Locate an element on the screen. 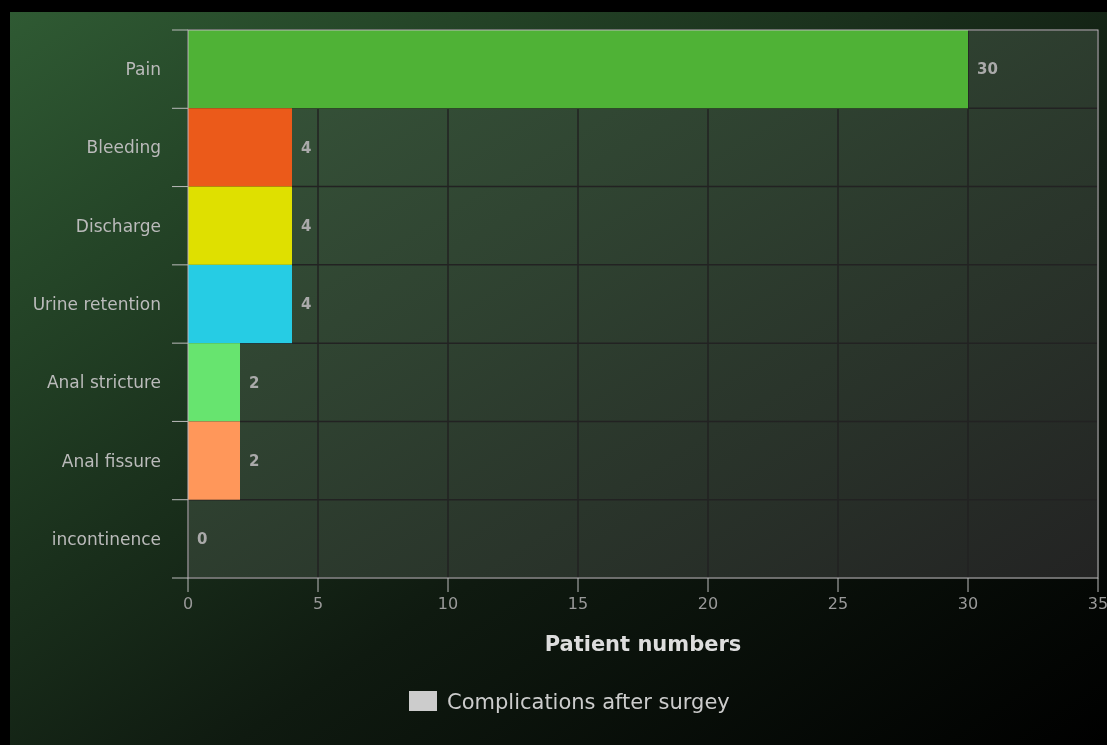 This screenshot has height=745, width=1107. x-tick-label: 30 is located at coordinates (968, 603).